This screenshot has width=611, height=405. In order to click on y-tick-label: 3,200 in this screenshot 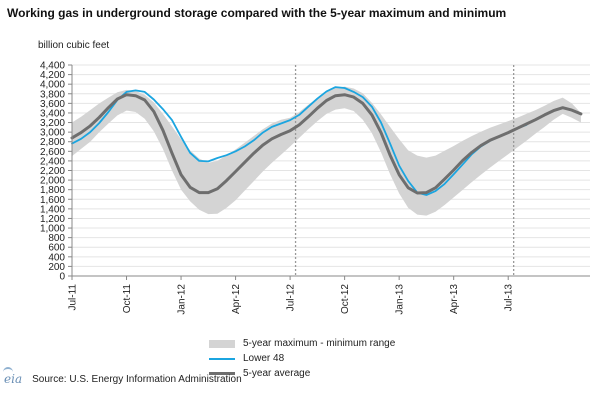, I will do `click(52, 123)`.